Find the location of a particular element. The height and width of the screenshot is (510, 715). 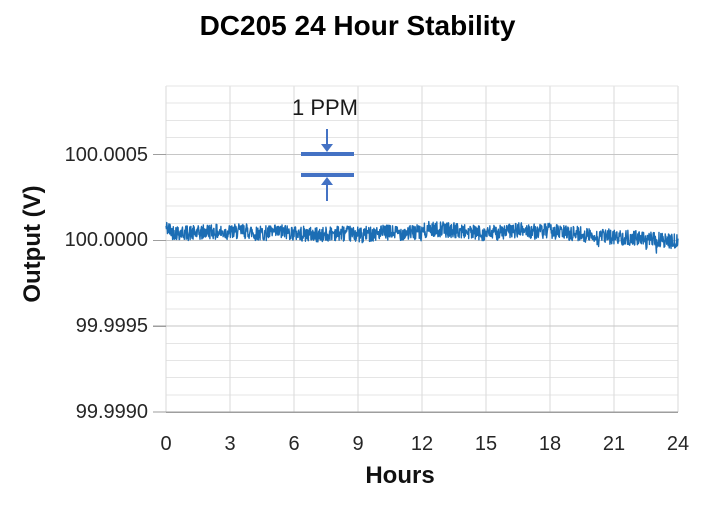

y-tick-label: 100.0005 is located at coordinates (106, 154).